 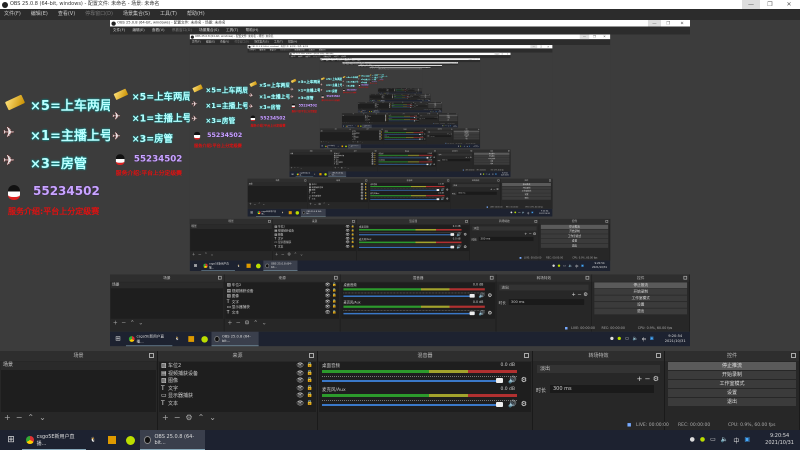 What do you see at coordinates (574, 236) in the screenshot?
I see `studio-mode-button: 工作室模式` at bounding box center [574, 236].